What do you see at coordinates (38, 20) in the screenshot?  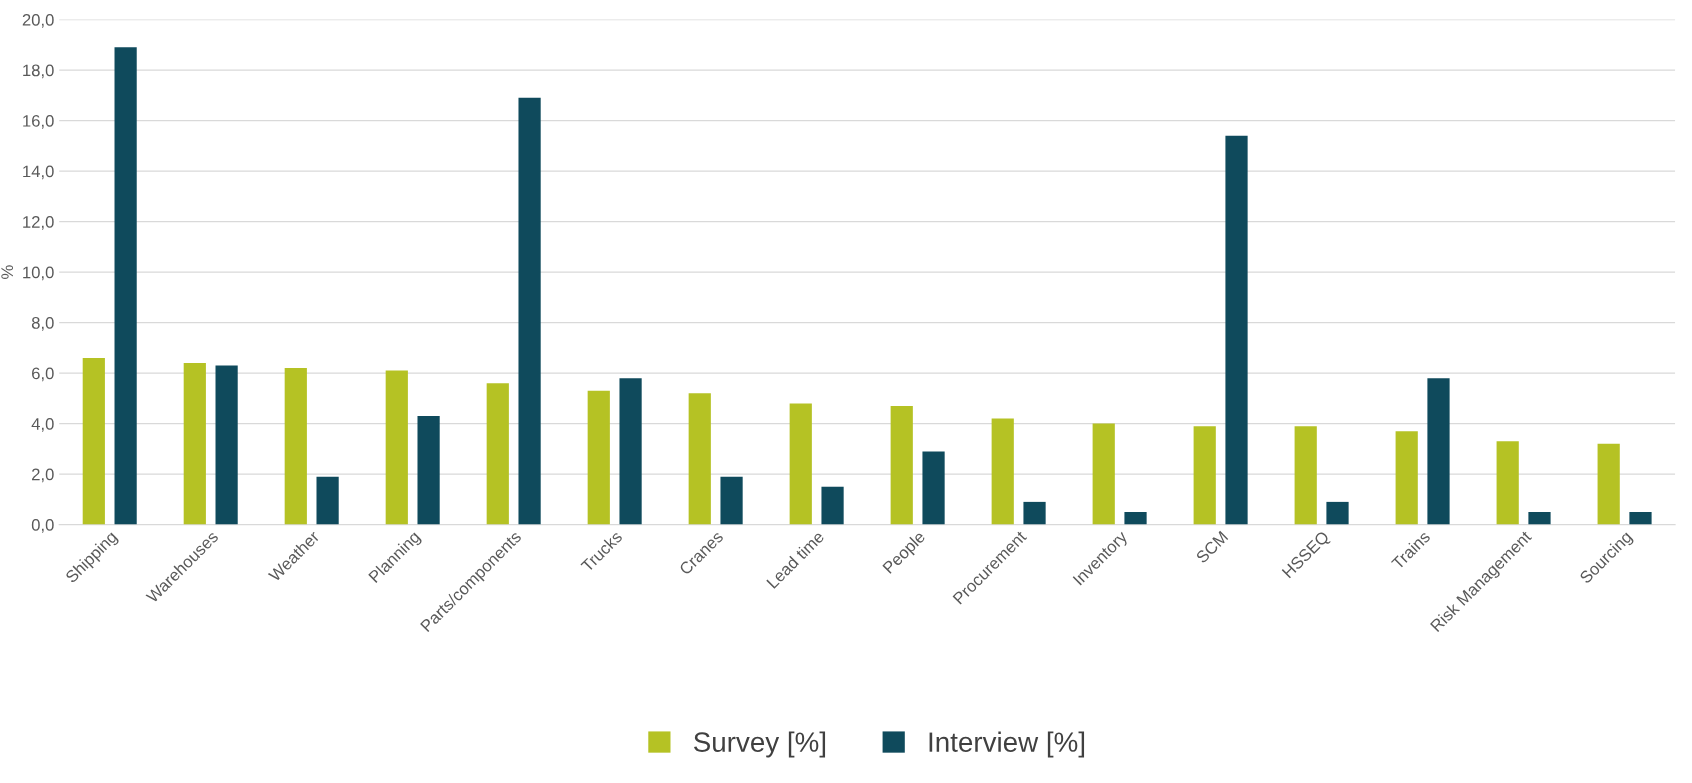 I see `y-tick-label: 20,0` at bounding box center [38, 20].